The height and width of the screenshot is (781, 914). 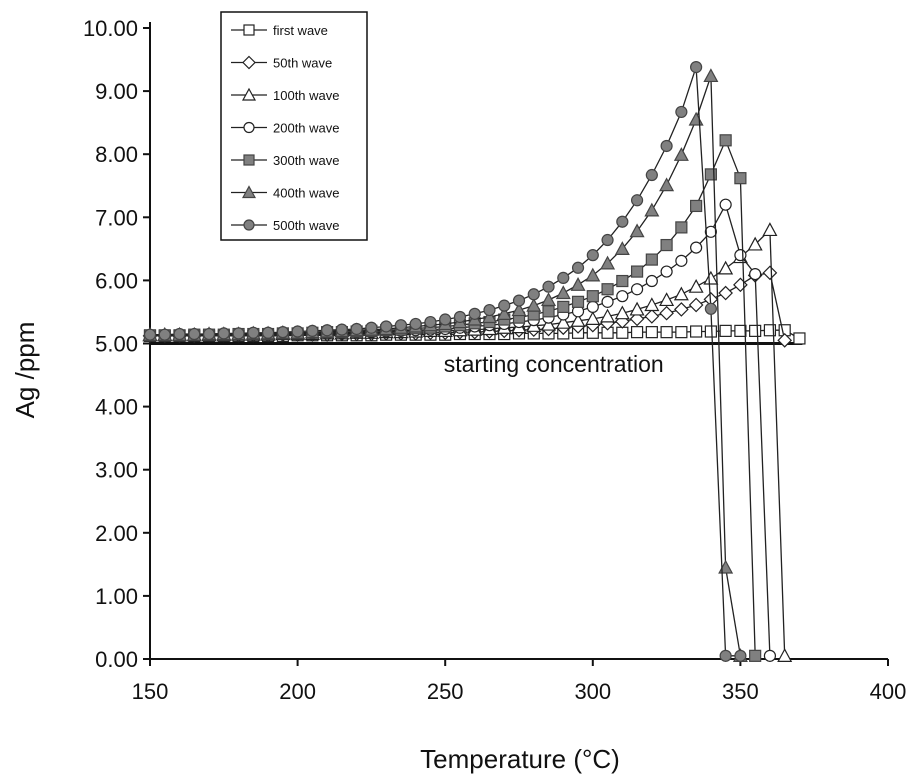 What do you see at coordinates (150, 691) in the screenshot?
I see `x-tick-label: 150` at bounding box center [150, 691].